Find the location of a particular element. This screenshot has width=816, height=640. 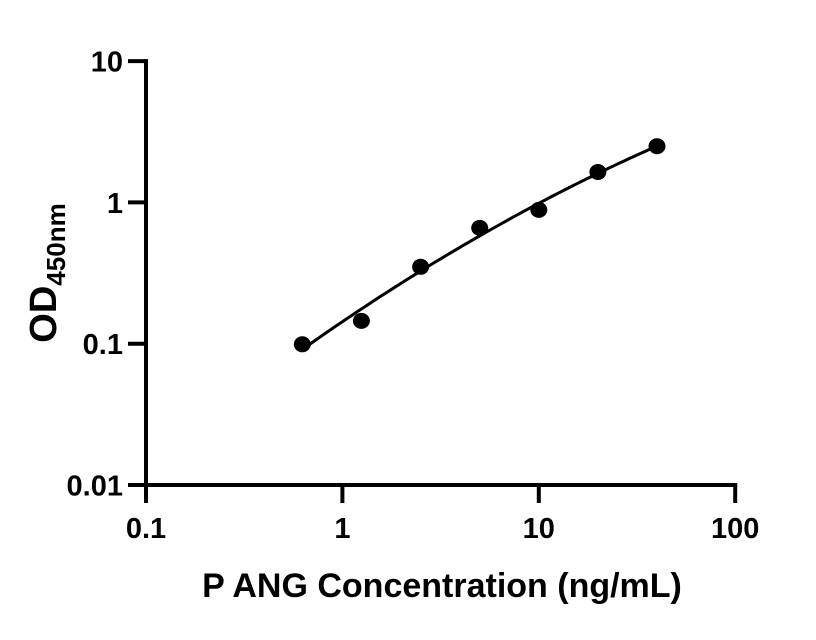

y-axis-title: OD450nm is located at coordinates (47, 272).